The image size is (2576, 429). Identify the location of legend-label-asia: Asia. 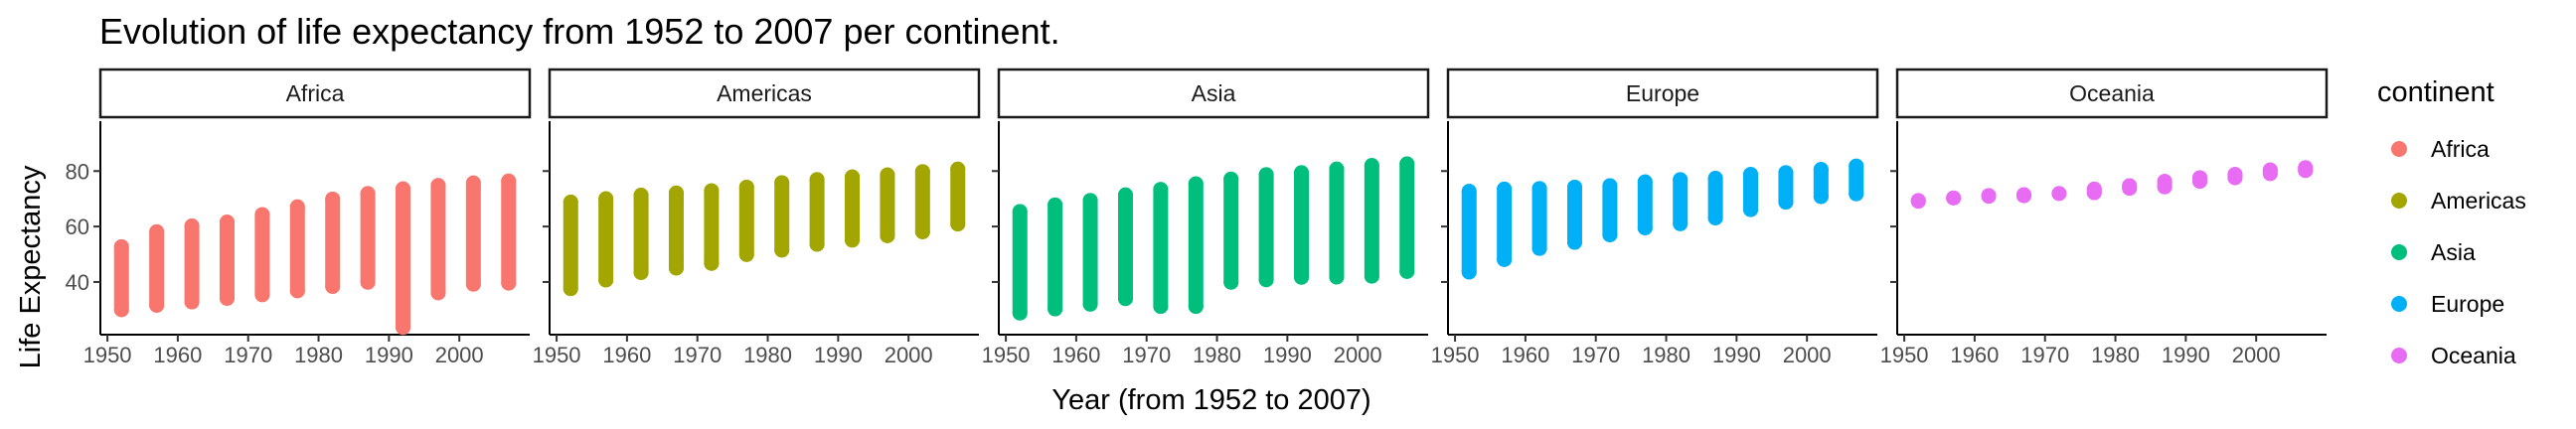
(2453, 252).